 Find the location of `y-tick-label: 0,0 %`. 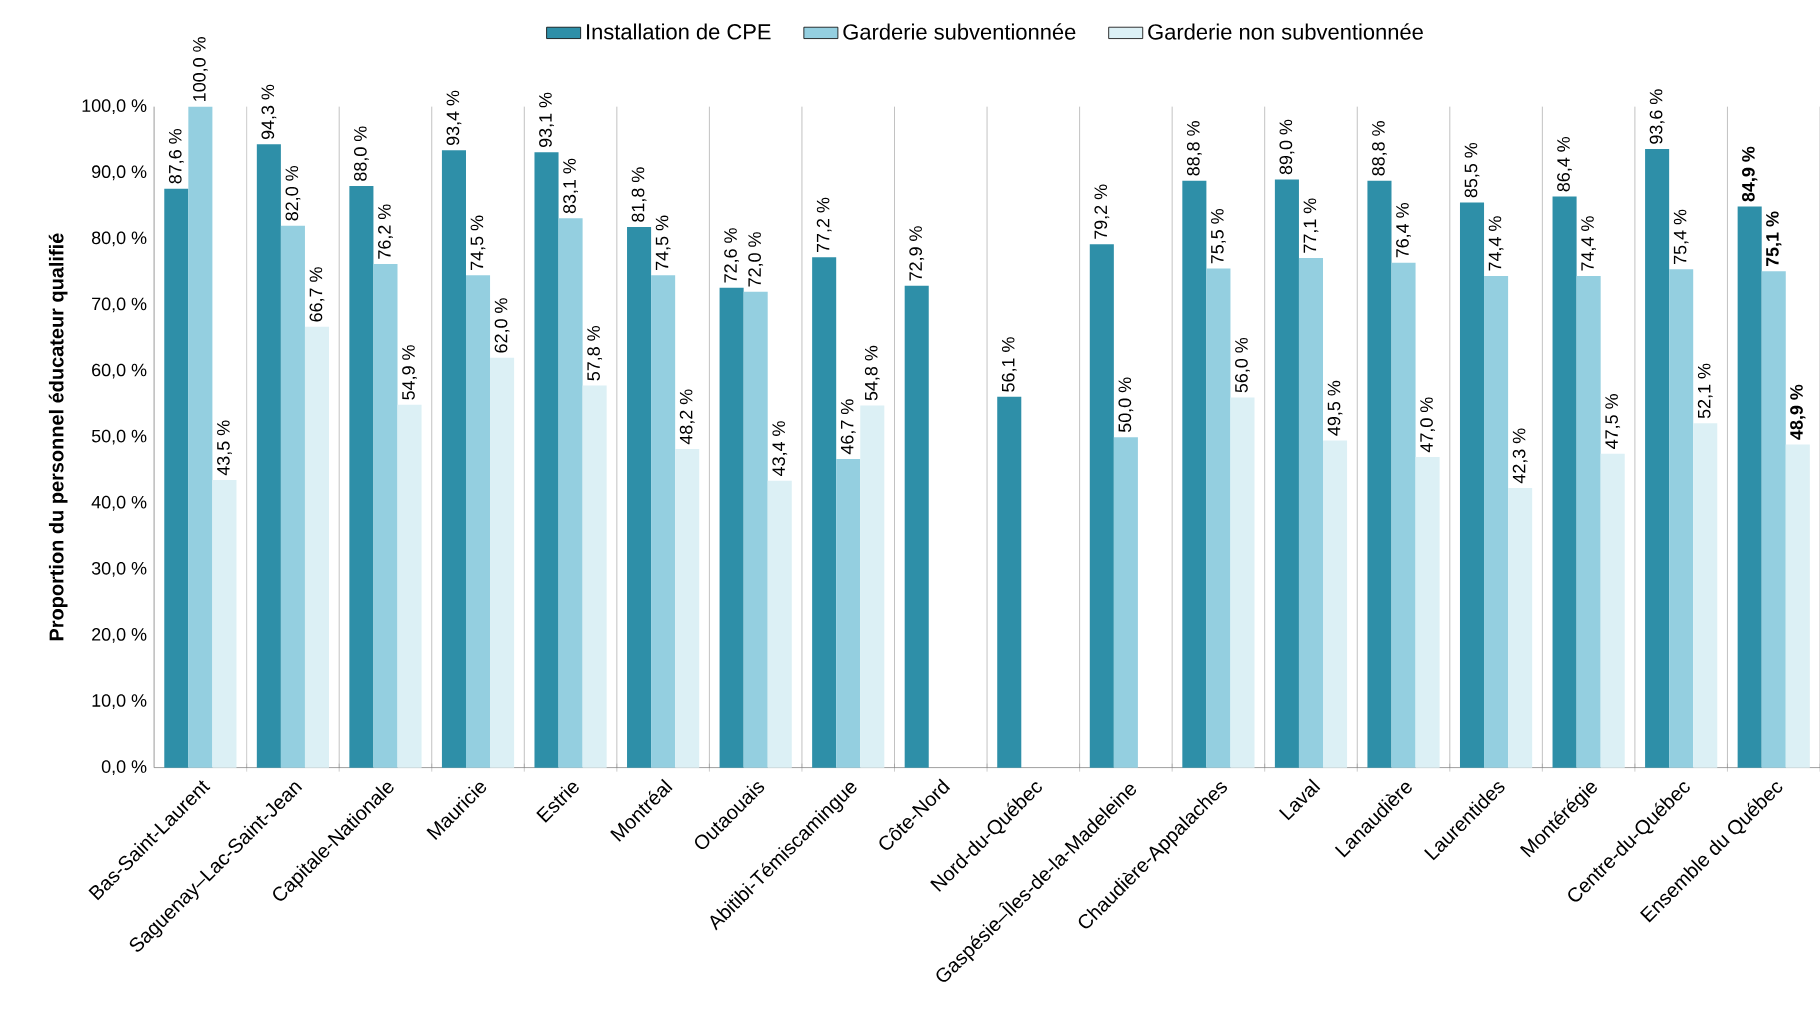

y-tick-label: 0,0 % is located at coordinates (124, 768).